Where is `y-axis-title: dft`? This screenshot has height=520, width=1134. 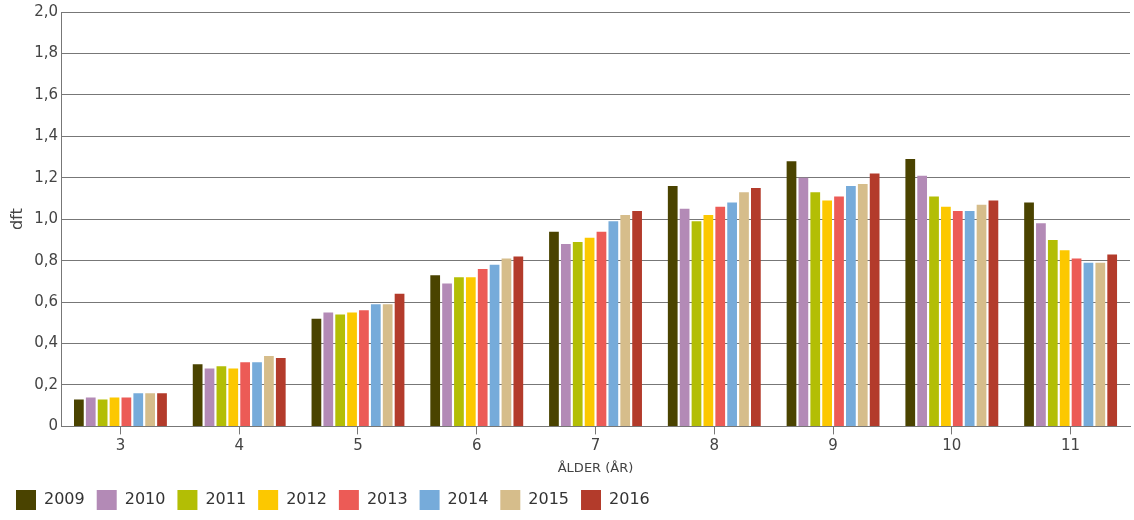
y-axis-title: dft is located at coordinates (16, 219).